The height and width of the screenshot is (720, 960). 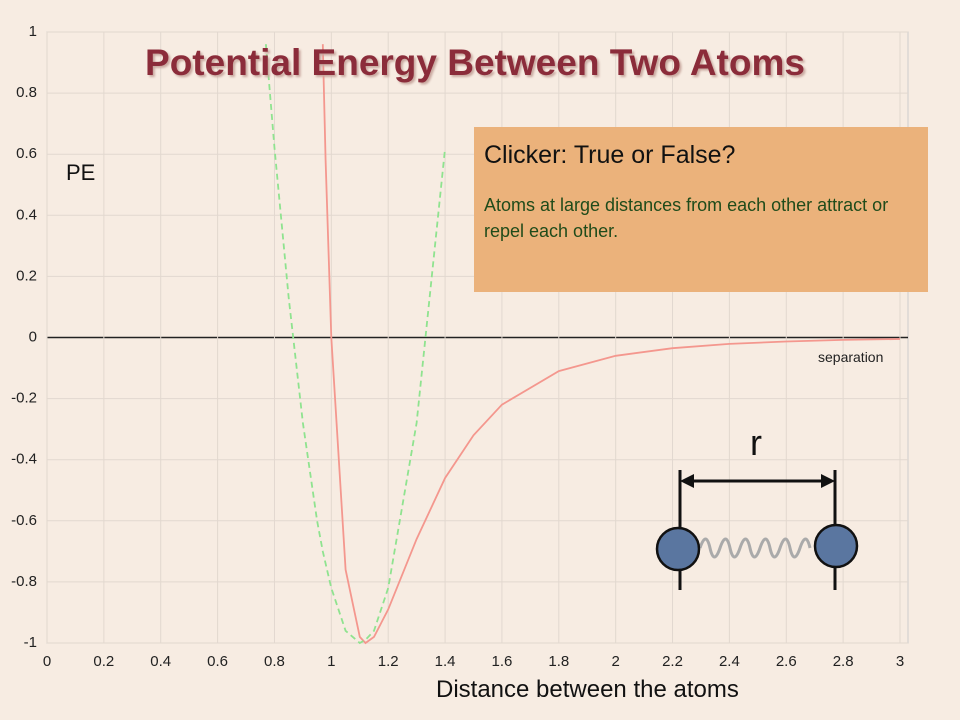 What do you see at coordinates (47, 661) in the screenshot?
I see `x-tick-label: 0` at bounding box center [47, 661].